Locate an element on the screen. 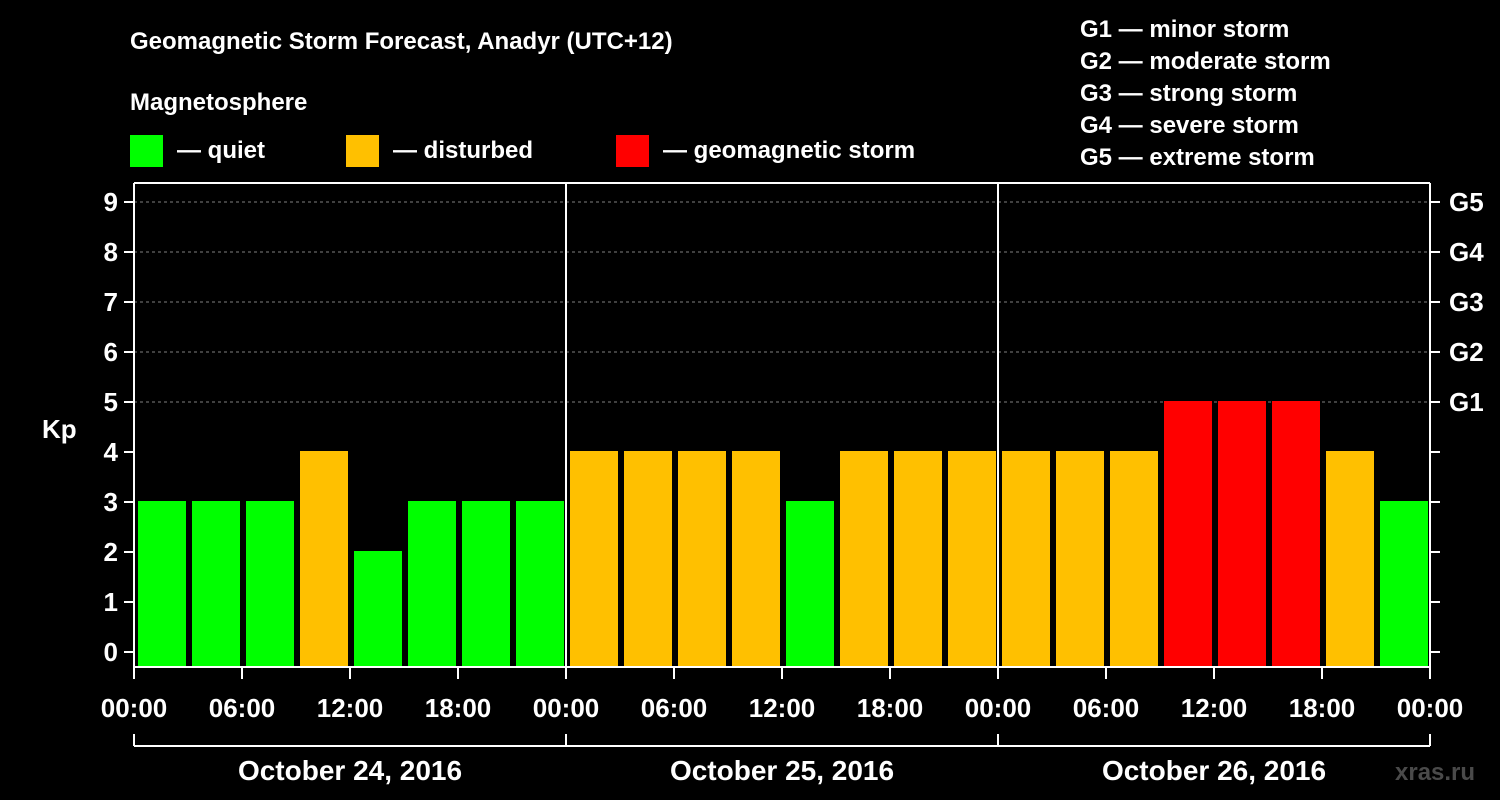 Image resolution: width=1500 pixels, height=800 pixels. storm-scale-g5: G5 — extreme storm is located at coordinates (1197, 157).